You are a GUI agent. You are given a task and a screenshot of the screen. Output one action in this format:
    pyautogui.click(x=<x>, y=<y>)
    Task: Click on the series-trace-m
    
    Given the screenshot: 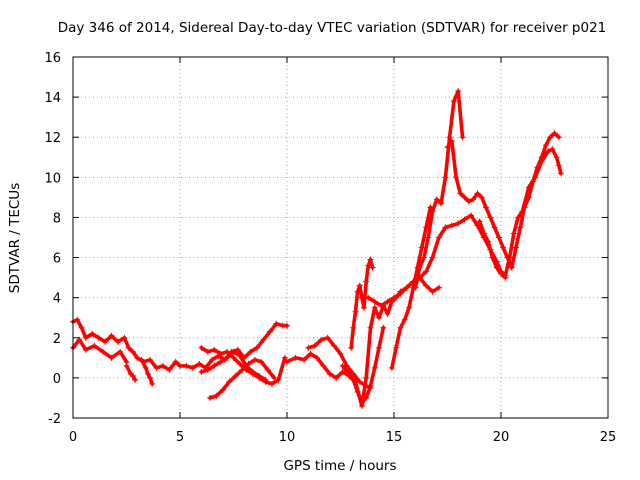 What is the action you would take?
    pyautogui.click(x=411, y=287)
    